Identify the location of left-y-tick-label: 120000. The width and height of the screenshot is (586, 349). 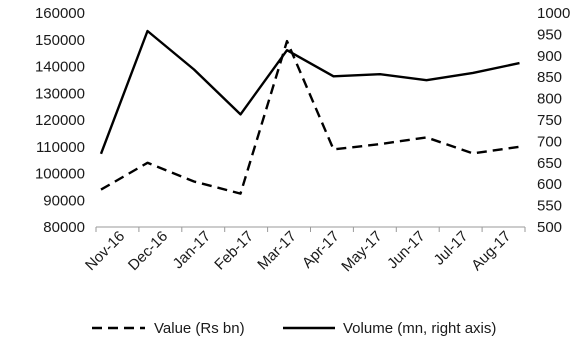
(60, 120).